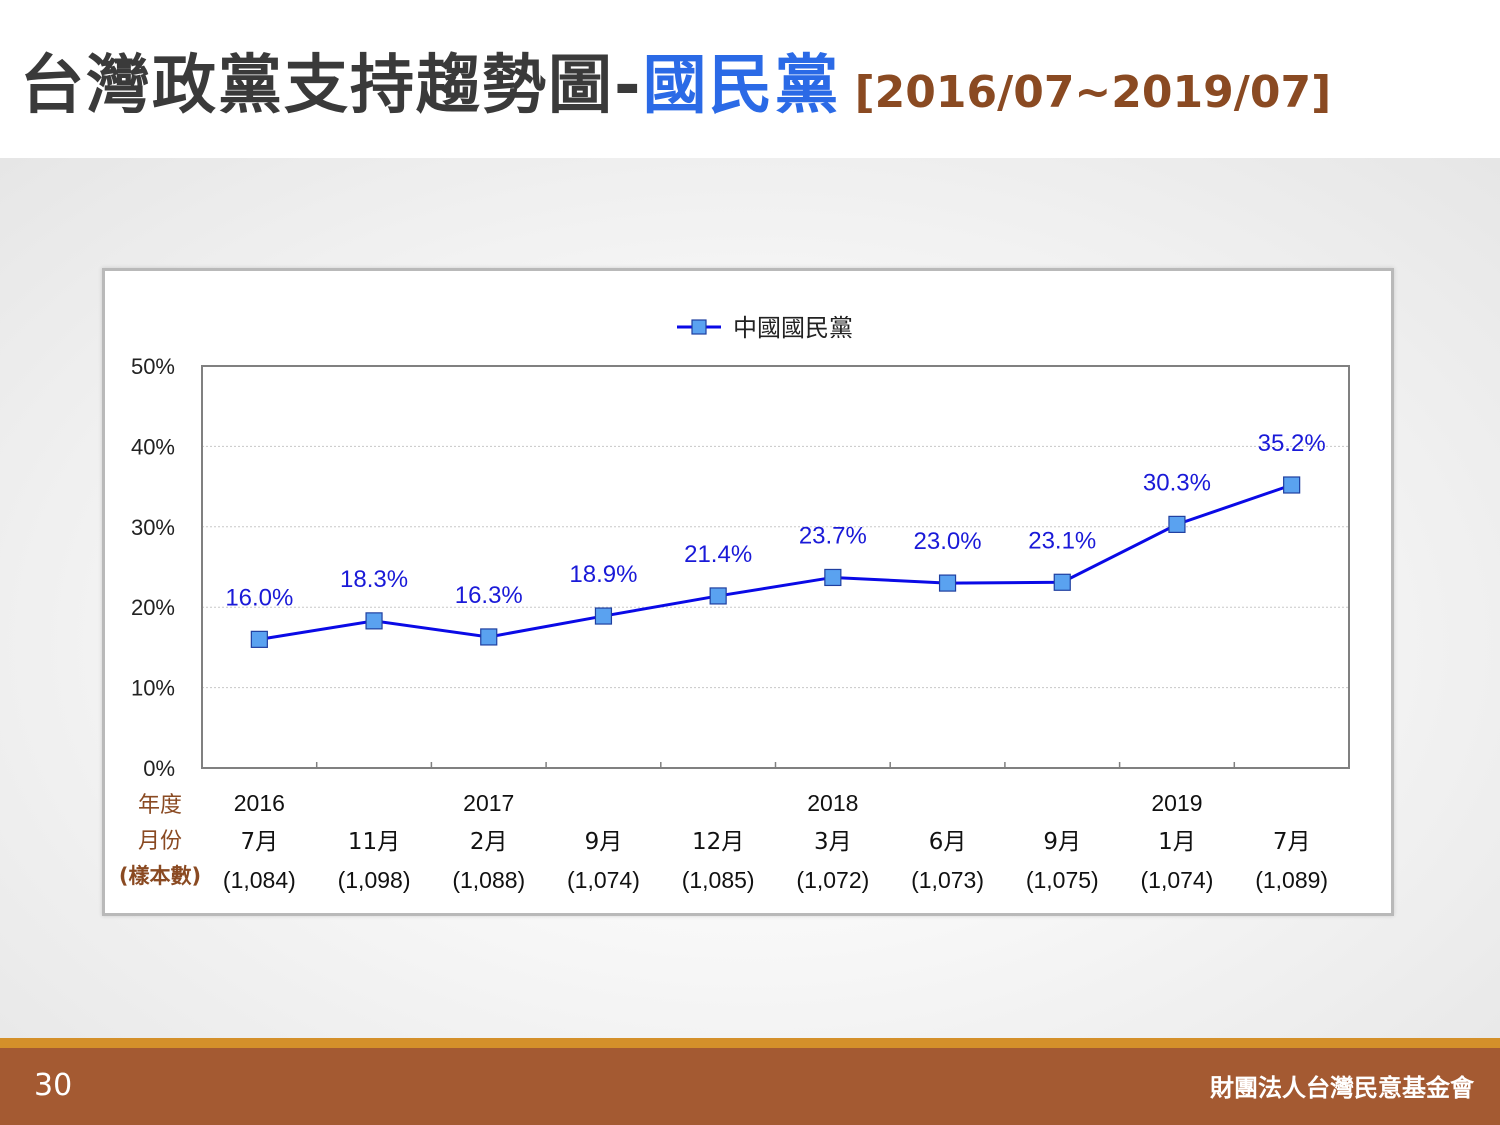  Describe the element at coordinates (741, 86) in the screenshot. I see `title-party: 國民黨` at that location.